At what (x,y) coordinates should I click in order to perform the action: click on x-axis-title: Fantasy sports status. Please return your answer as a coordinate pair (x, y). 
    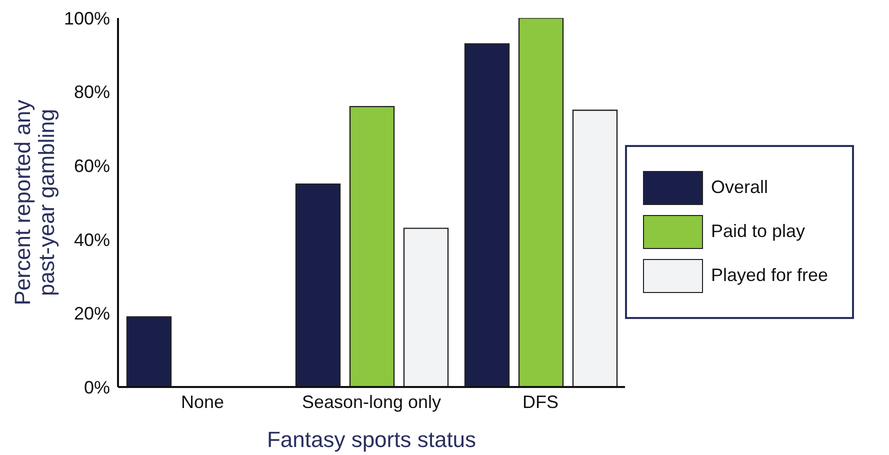
    Looking at the image, I should click on (371, 439).